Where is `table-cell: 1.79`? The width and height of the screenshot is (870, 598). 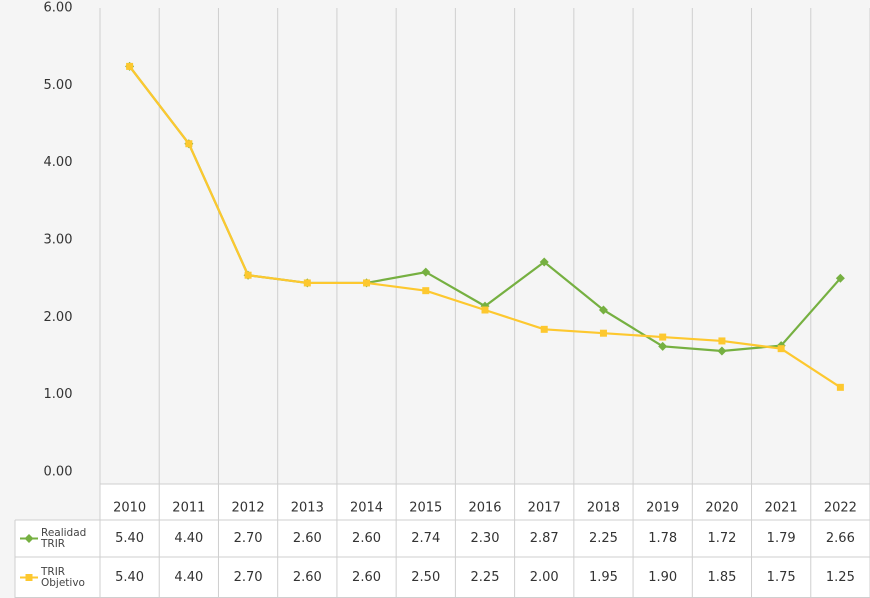 table-cell: 1.79 is located at coordinates (781, 538).